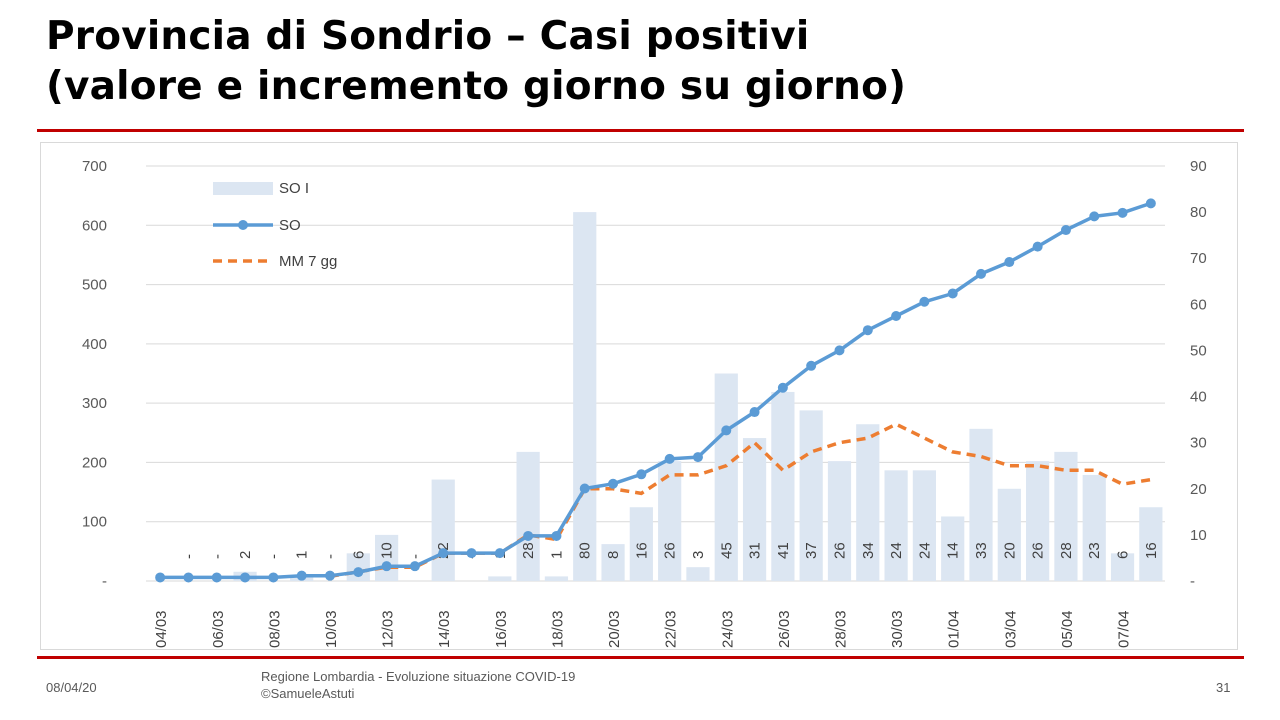 This screenshot has width=1280, height=720. What do you see at coordinates (868, 550) in the screenshot?
I see `bar-data-label: 34` at bounding box center [868, 550].